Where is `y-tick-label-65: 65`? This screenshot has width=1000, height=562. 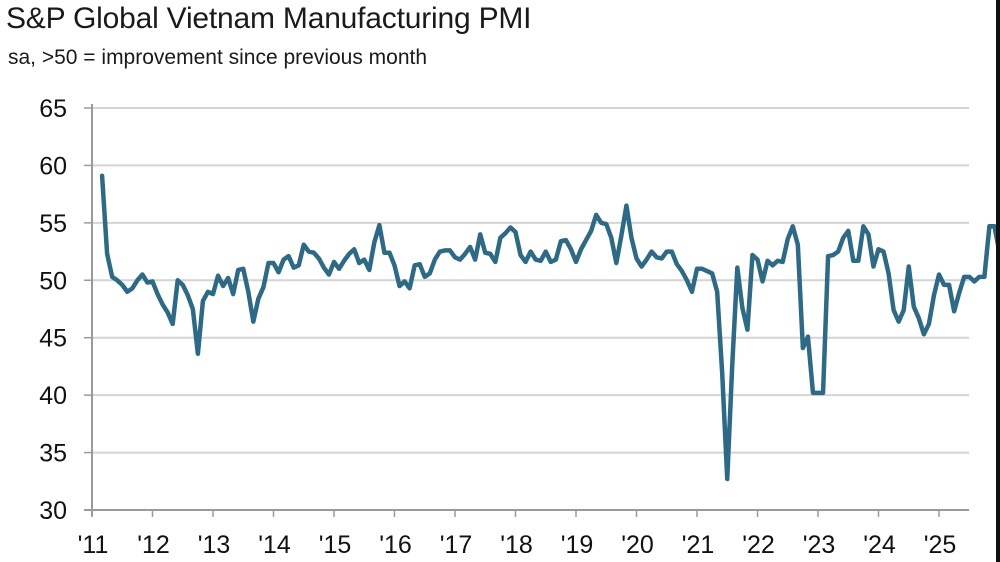 y-tick-label-65: 65 is located at coordinates (53, 109).